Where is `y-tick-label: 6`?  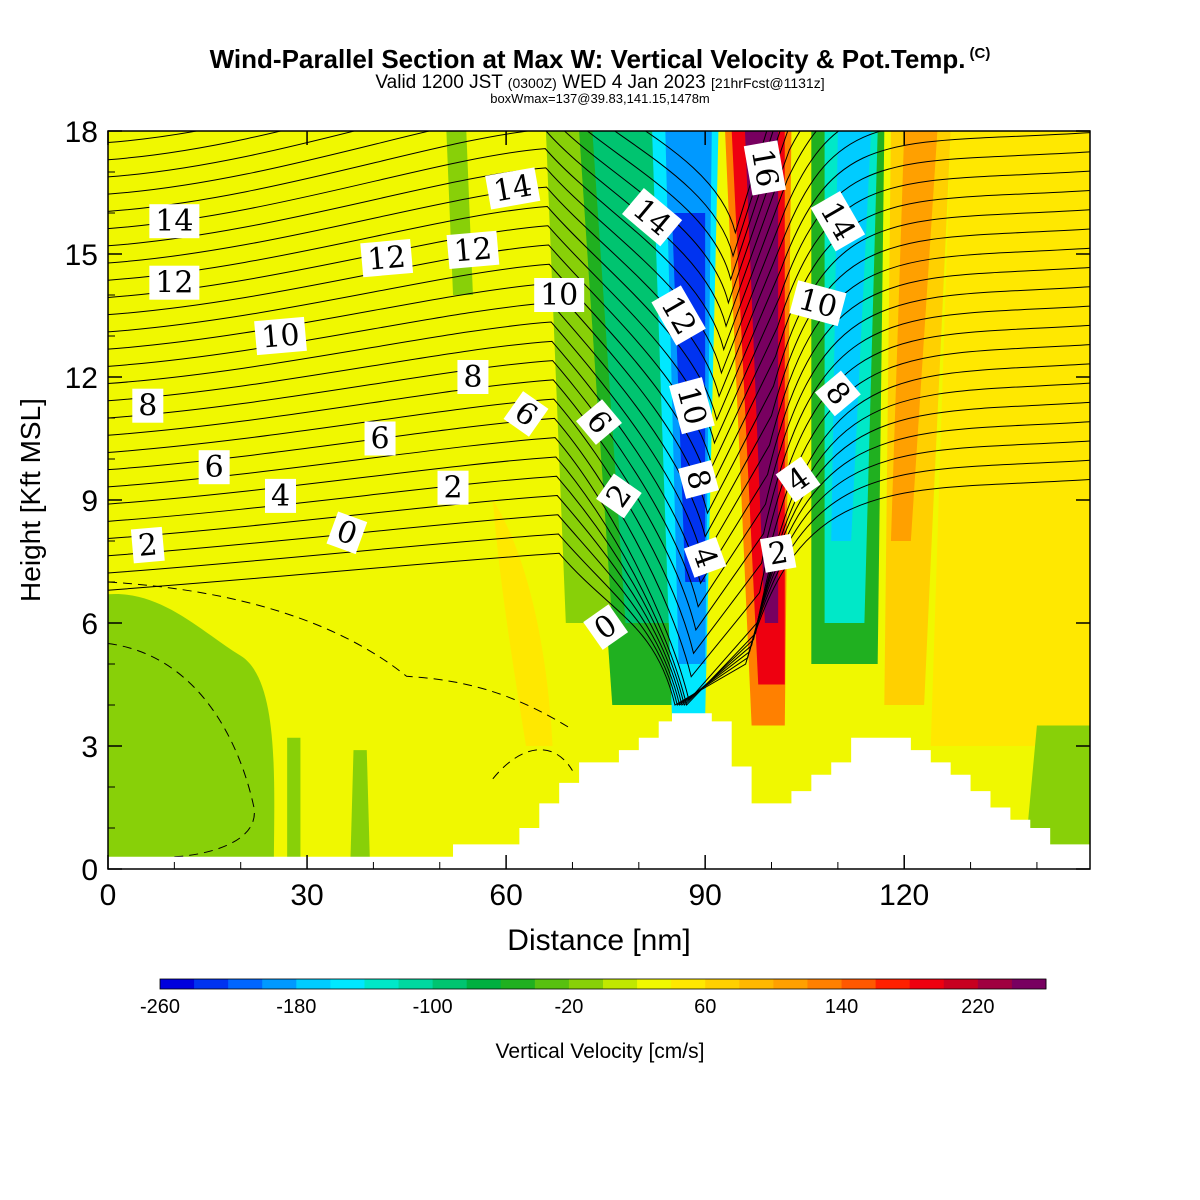
y-tick-label: 6 is located at coordinates (89, 624).